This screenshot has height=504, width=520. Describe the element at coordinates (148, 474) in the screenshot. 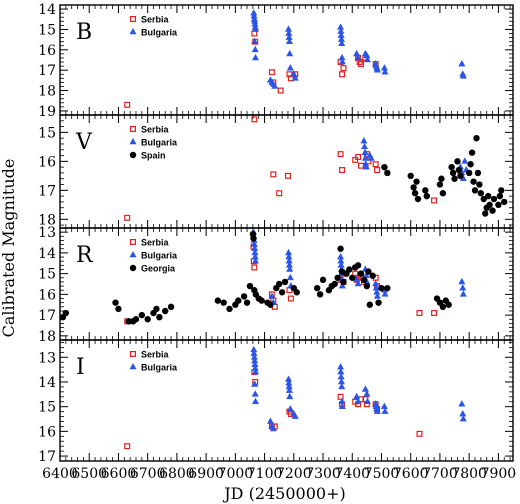

I see `x-tick-label: 6700` at that location.